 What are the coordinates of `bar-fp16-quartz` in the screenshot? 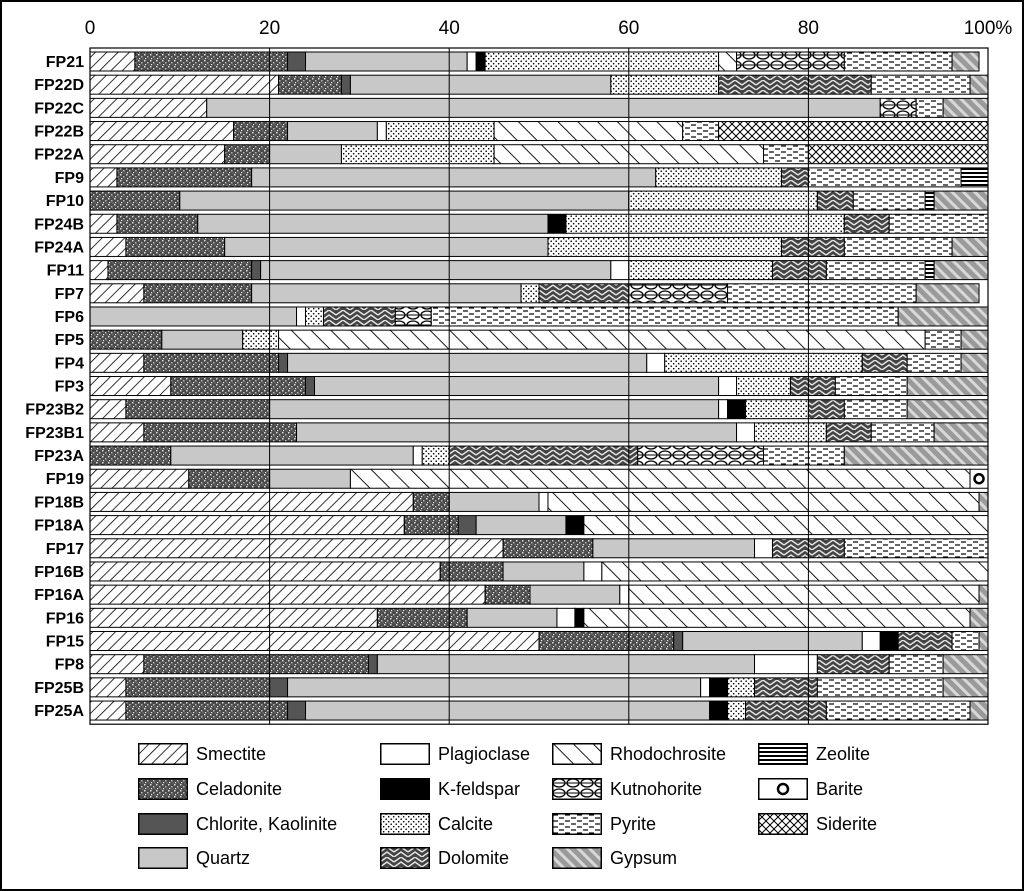 It's located at (512, 617).